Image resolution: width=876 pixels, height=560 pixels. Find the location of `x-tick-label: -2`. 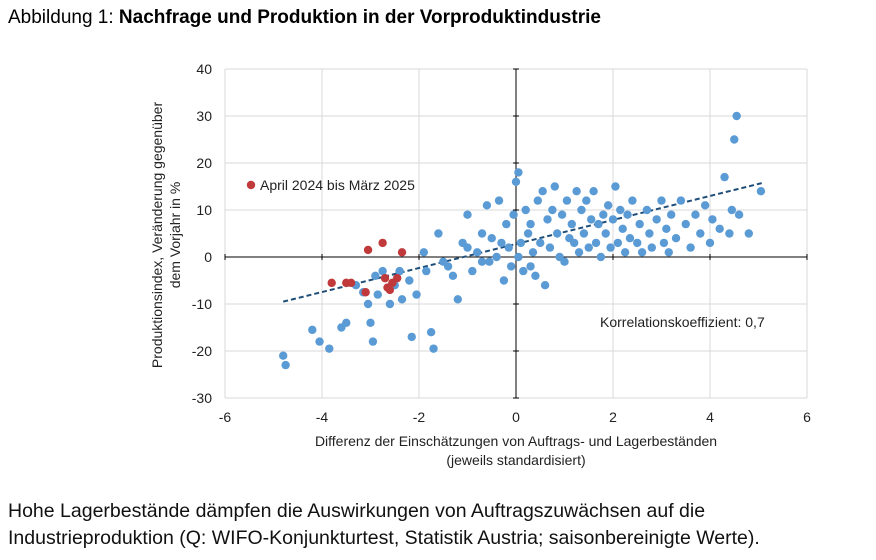

x-tick-label: -2 is located at coordinates (419, 417).